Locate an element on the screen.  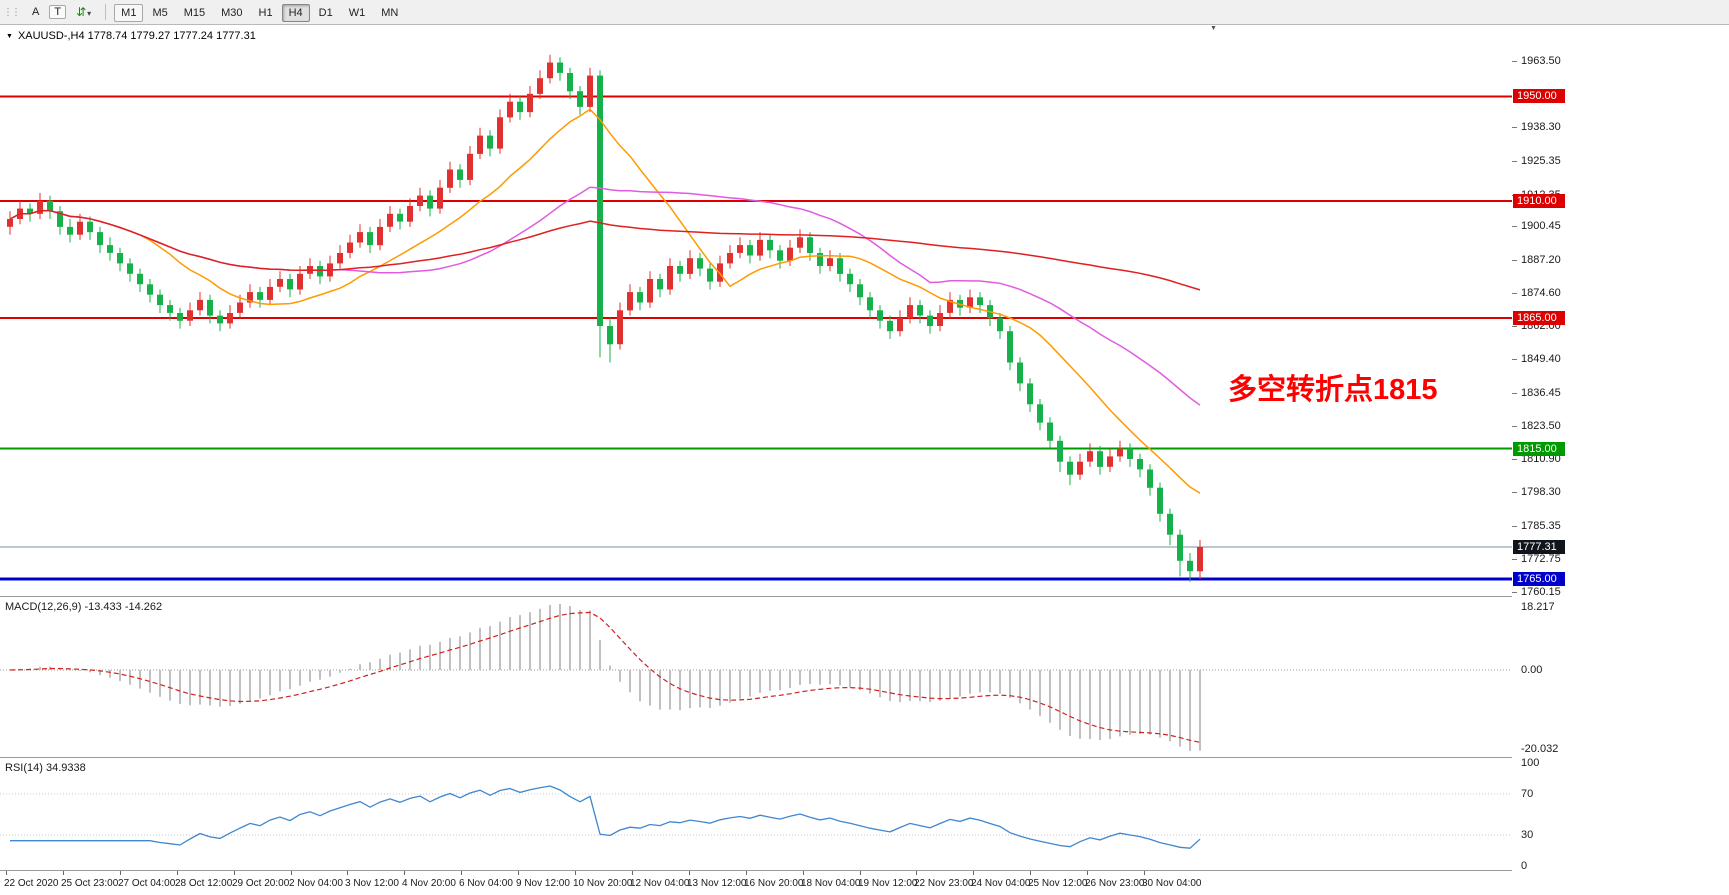
price-tick-label: 1785.35 is located at coordinates (1541, 526).